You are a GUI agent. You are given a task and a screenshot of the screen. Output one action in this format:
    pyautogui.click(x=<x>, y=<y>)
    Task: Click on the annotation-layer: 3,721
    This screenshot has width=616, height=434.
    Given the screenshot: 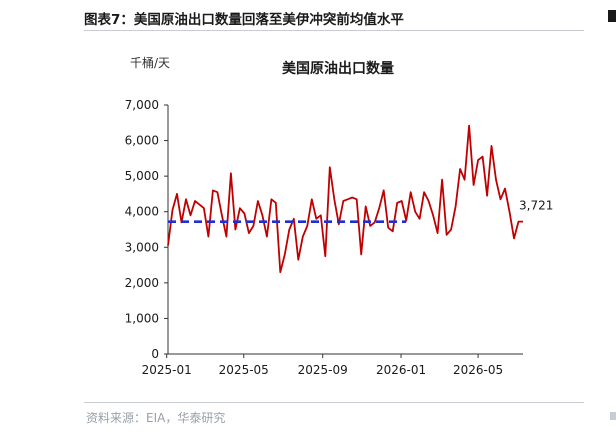 What is the action you would take?
    pyautogui.click(x=536, y=206)
    